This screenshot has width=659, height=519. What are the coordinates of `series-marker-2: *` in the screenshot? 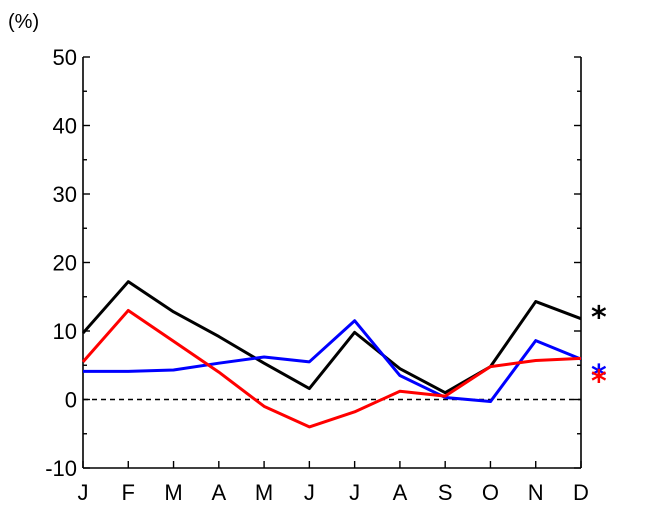 It's located at (599, 381).